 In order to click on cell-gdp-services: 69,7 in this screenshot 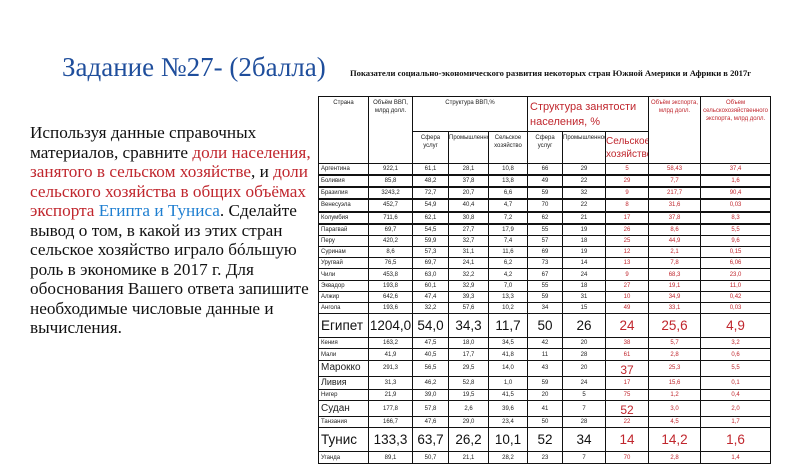, I will do `click(430, 263)`.